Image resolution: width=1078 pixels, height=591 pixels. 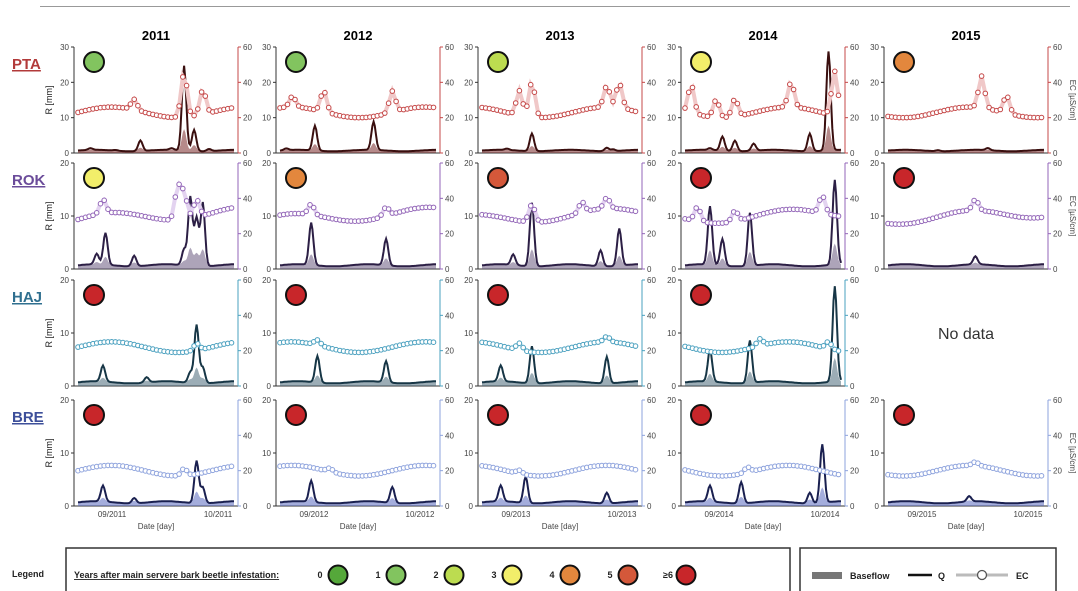 What do you see at coordinates (570, 575) in the screenshot?
I see `legend-class-marker` at bounding box center [570, 575].